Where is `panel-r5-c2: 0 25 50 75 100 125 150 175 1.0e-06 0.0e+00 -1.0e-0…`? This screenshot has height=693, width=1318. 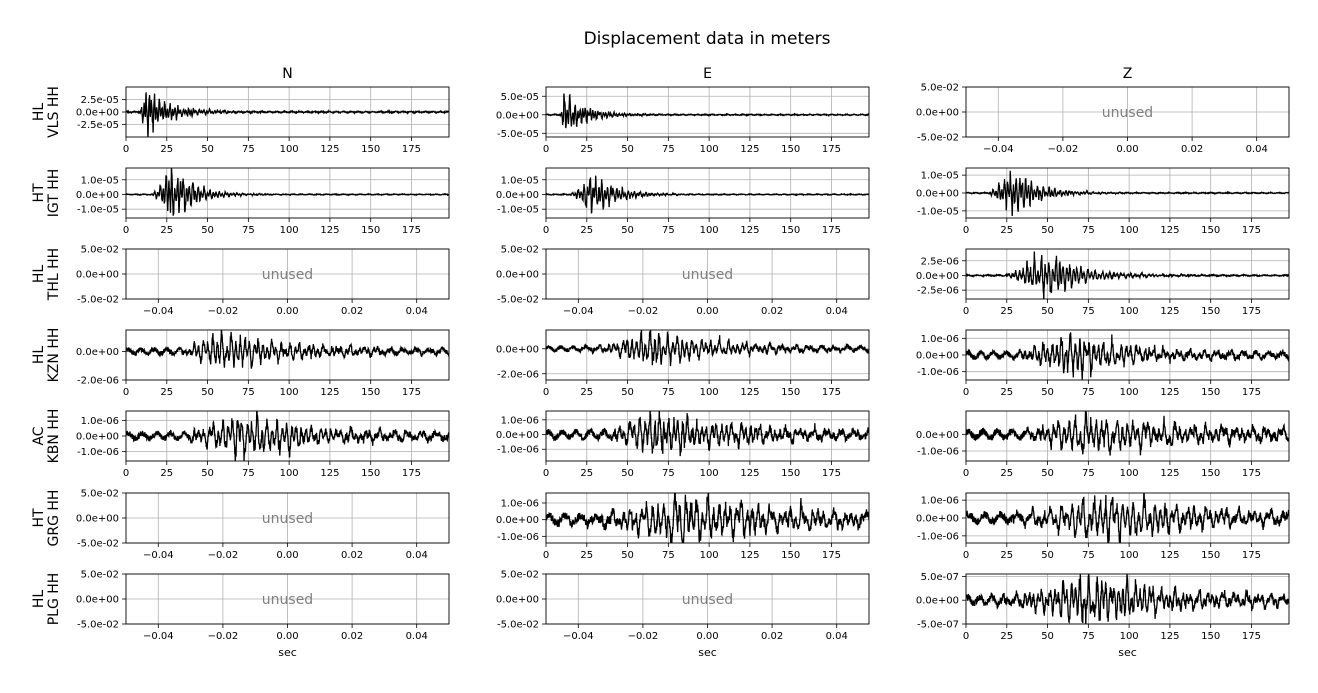 panel-r5-c2: 0 25 50 75 100 125 150 175 1.0e-06 0.0e+00 -1.0e-0… is located at coordinates (1103, 526).